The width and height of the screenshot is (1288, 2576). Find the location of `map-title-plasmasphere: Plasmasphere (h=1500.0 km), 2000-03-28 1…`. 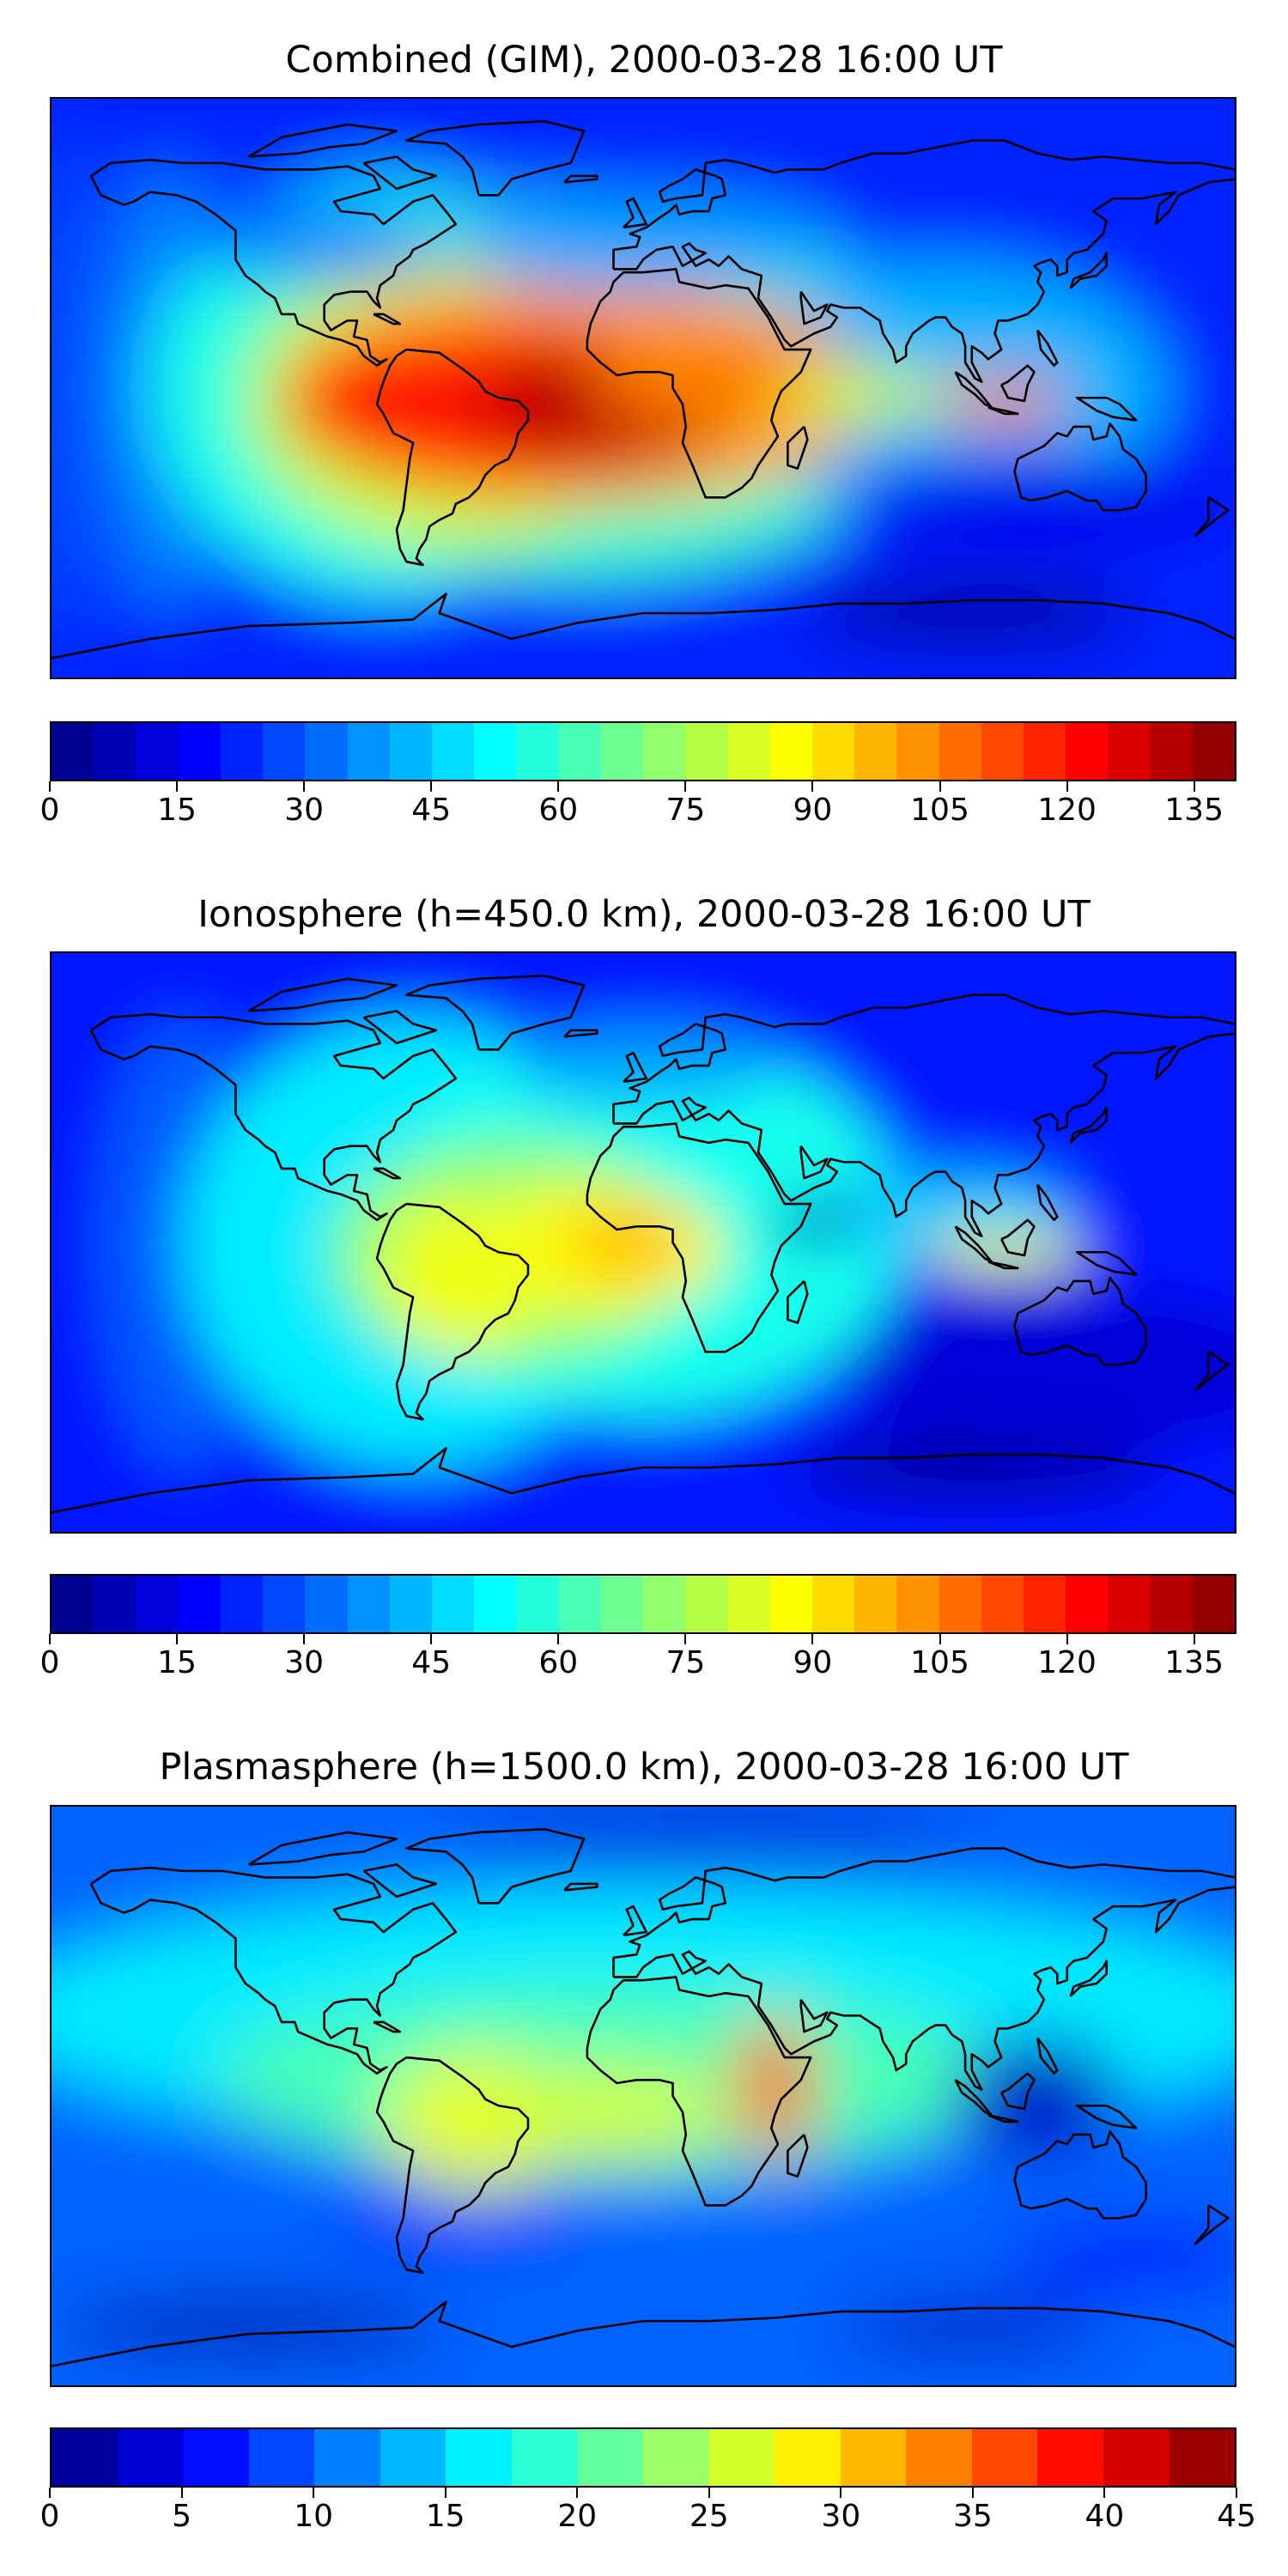

map-title-plasmasphere: Plasmasphere (h=1500.0 km), 2000-03-28 1… is located at coordinates (644, 1768).